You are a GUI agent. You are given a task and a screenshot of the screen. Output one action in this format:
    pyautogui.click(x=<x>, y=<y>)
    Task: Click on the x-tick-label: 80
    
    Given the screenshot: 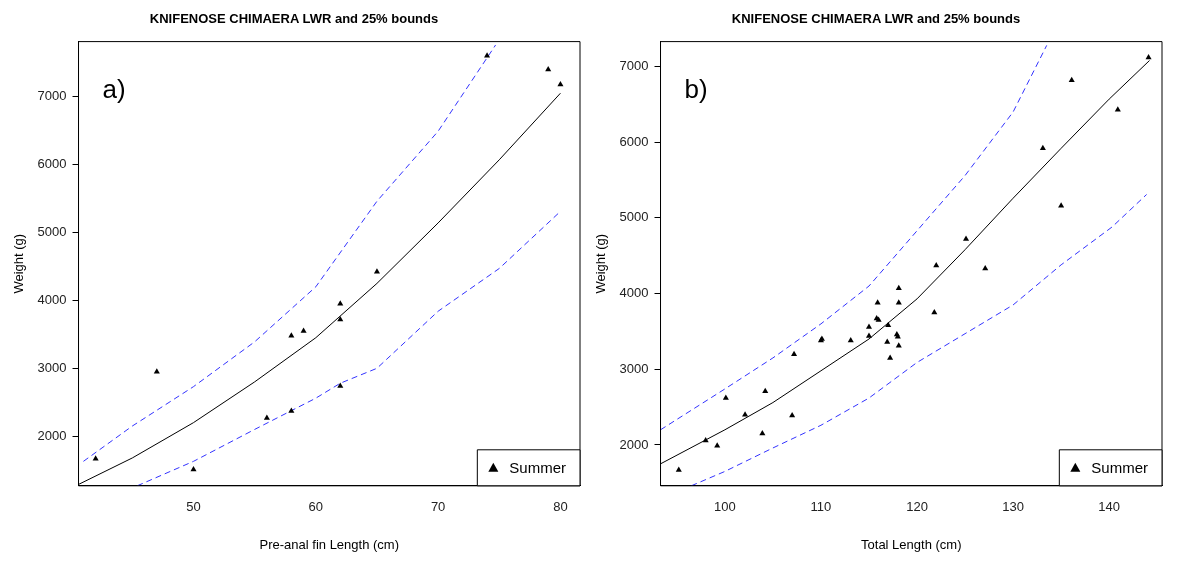 What is the action you would take?
    pyautogui.click(x=560, y=507)
    